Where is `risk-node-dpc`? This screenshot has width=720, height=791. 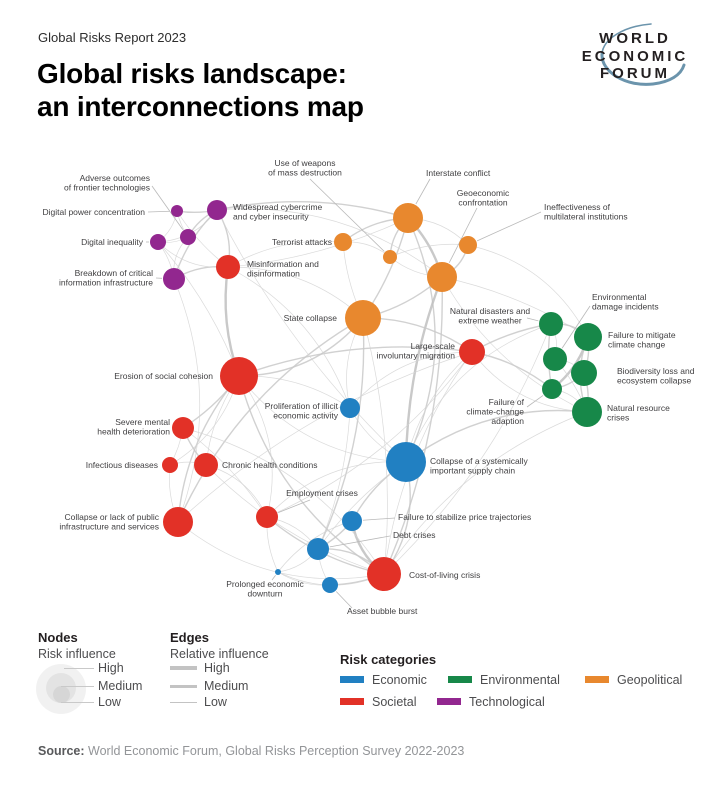
risk-node-dpc is located at coordinates (177, 211).